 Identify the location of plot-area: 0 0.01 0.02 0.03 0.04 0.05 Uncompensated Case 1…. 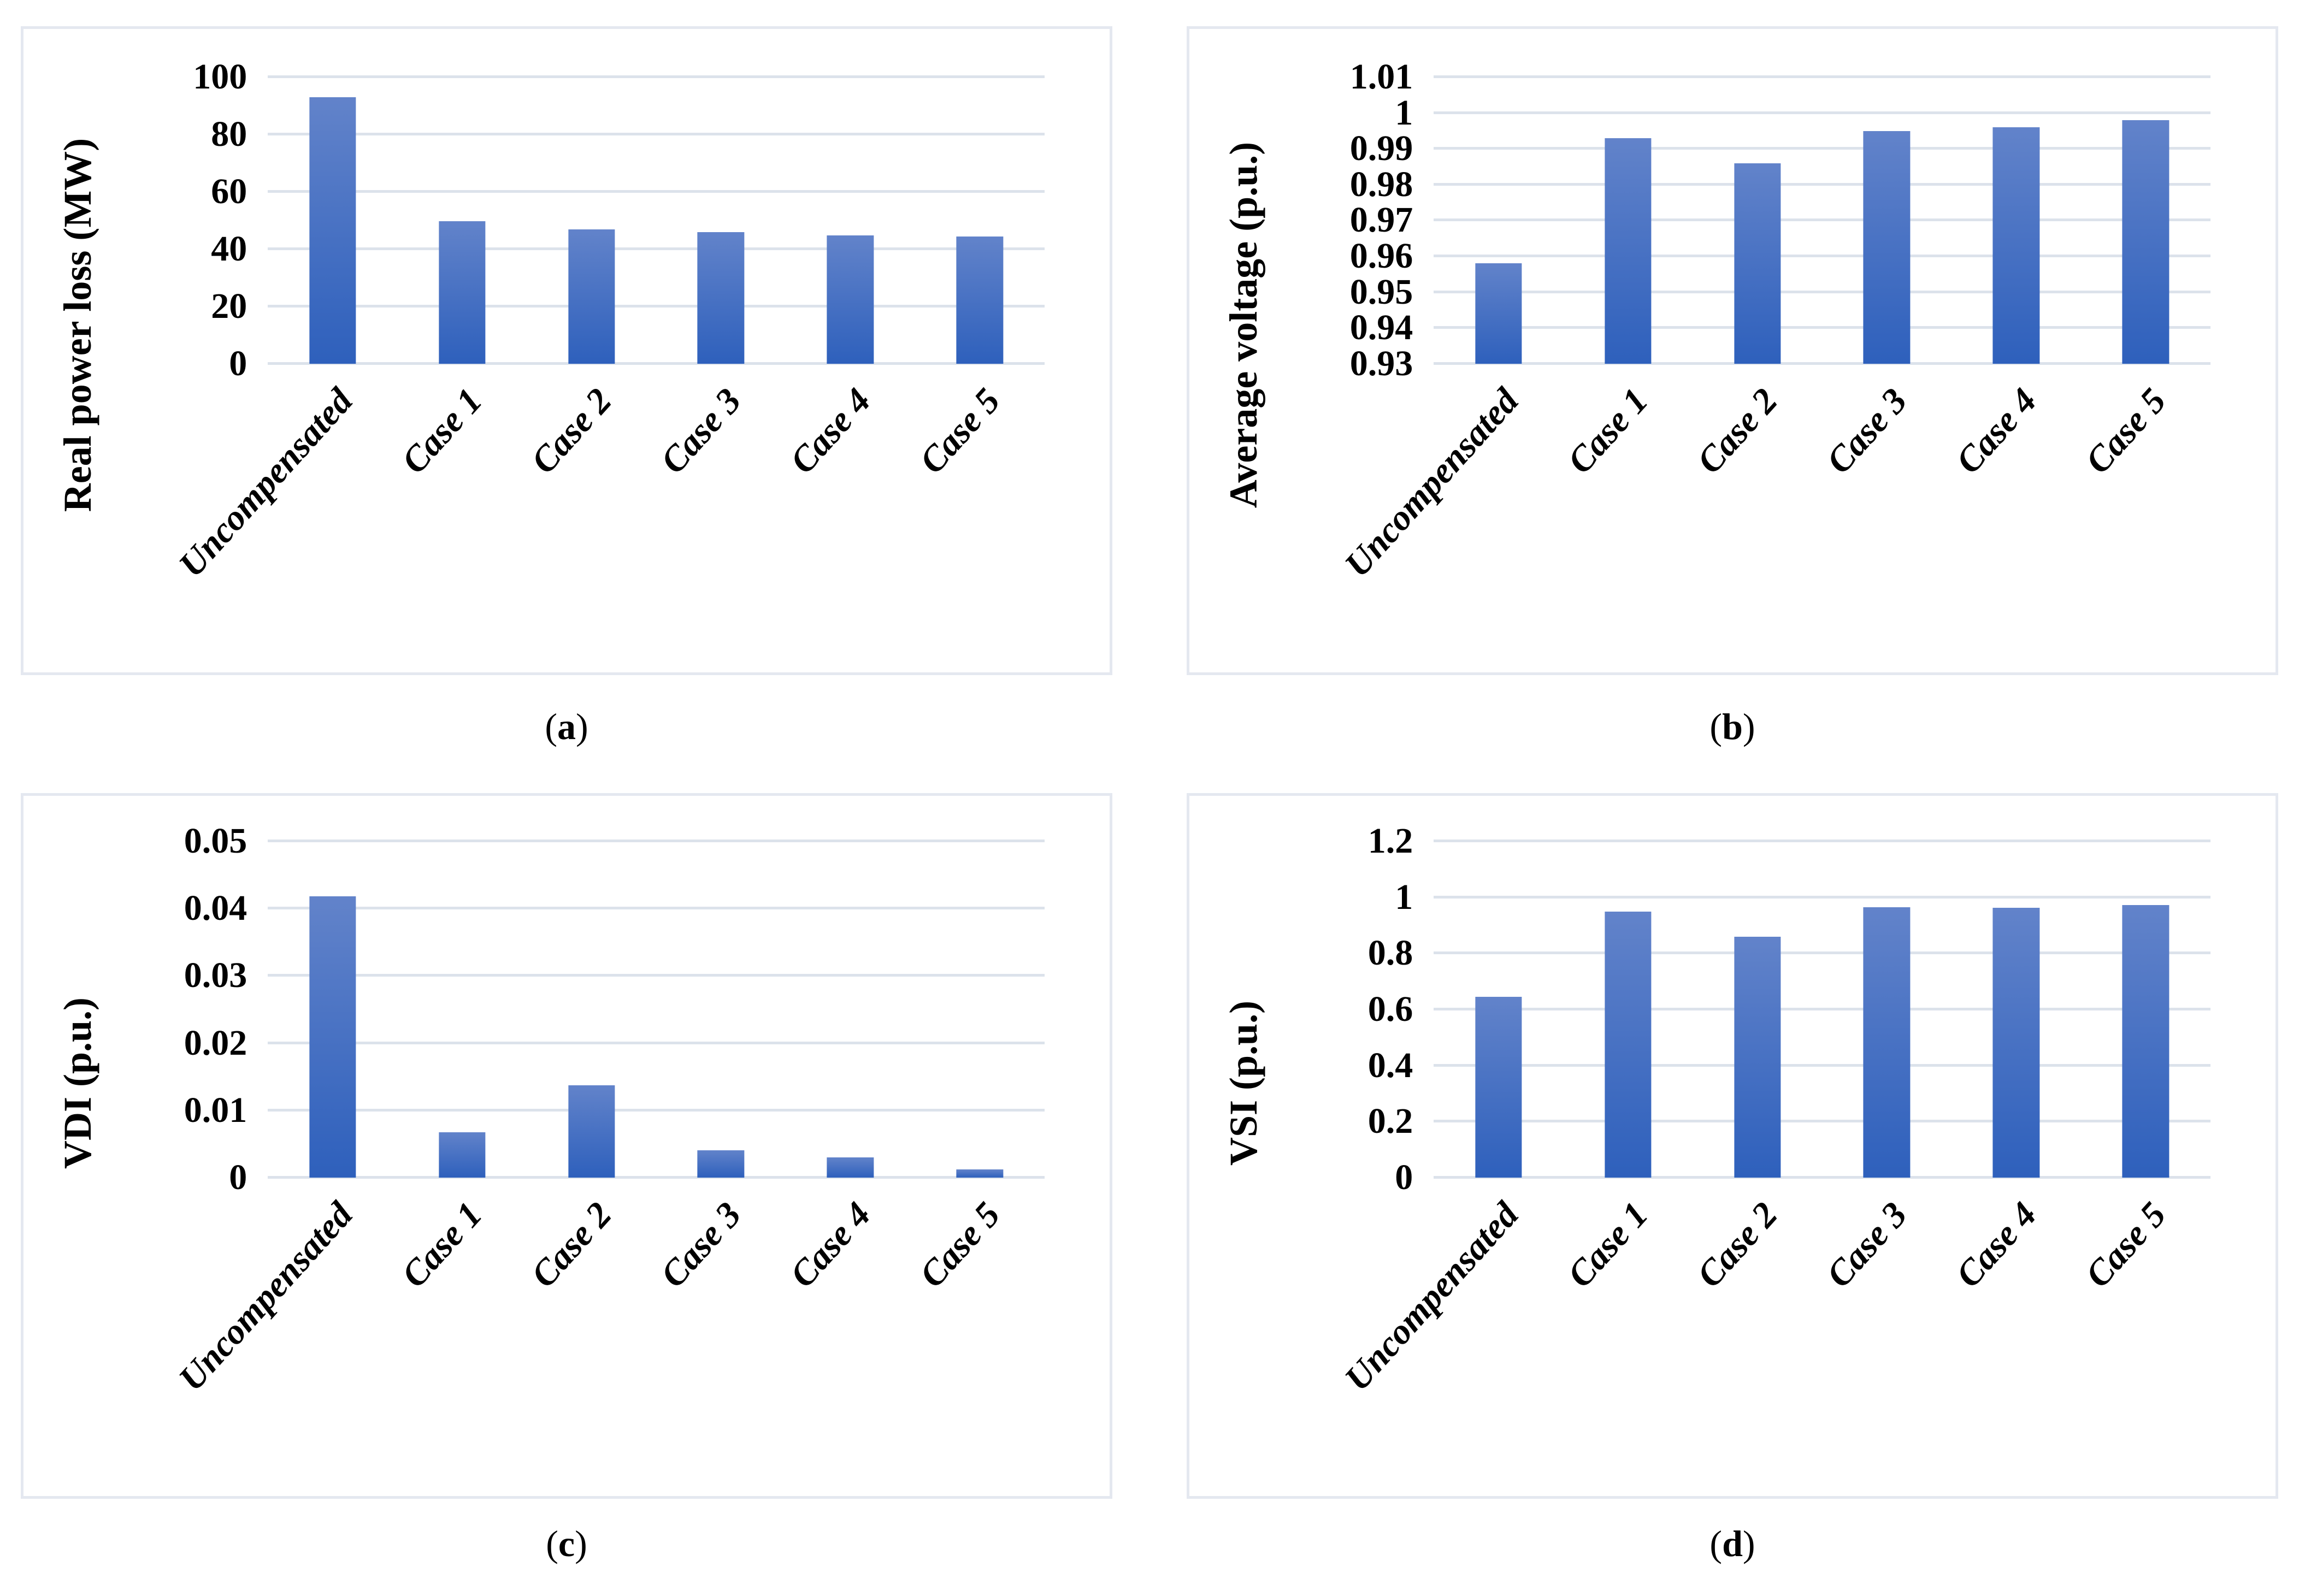
(608, 1110).